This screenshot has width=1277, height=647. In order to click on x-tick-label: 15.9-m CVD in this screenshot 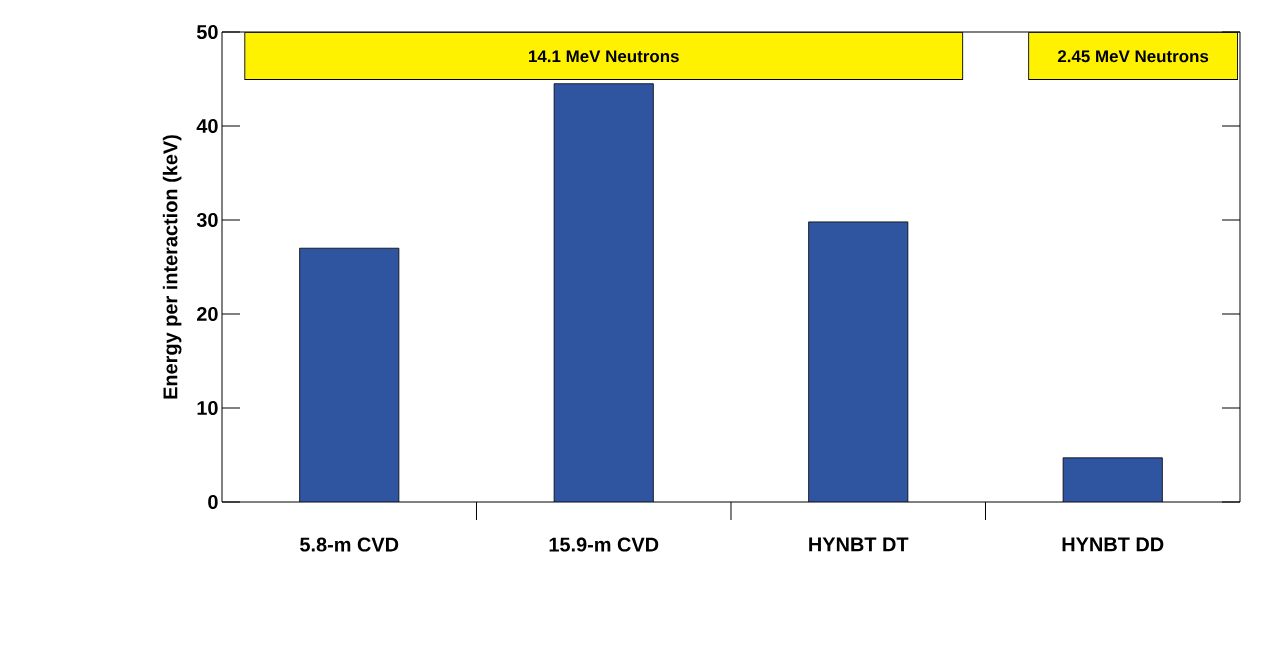, I will do `click(604, 544)`.